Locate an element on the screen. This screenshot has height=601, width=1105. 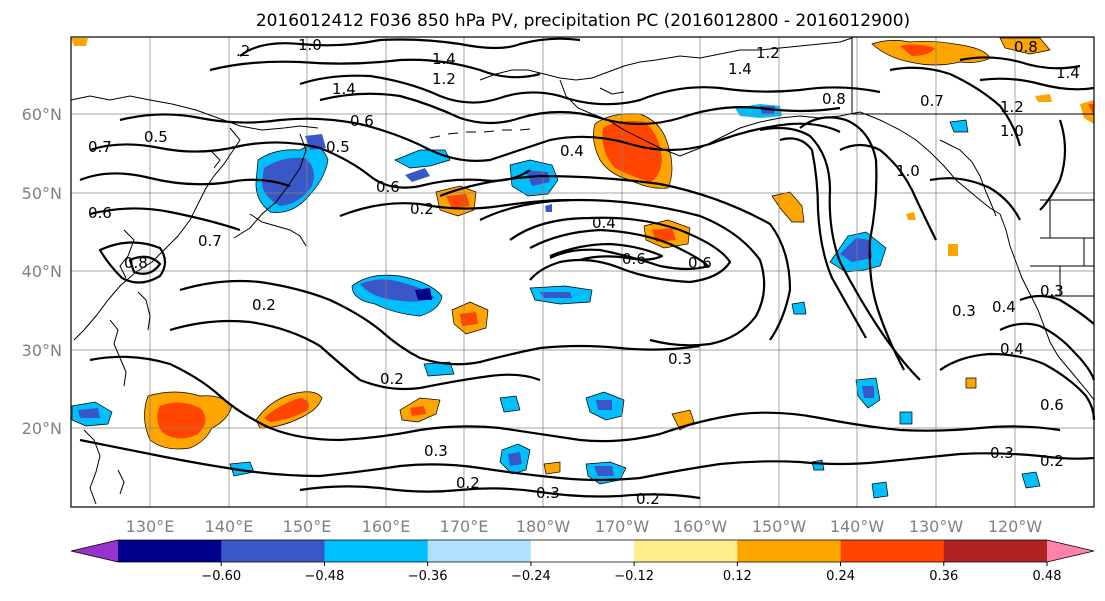
colorbar-tick-label: −0.12 is located at coordinates (634, 576).